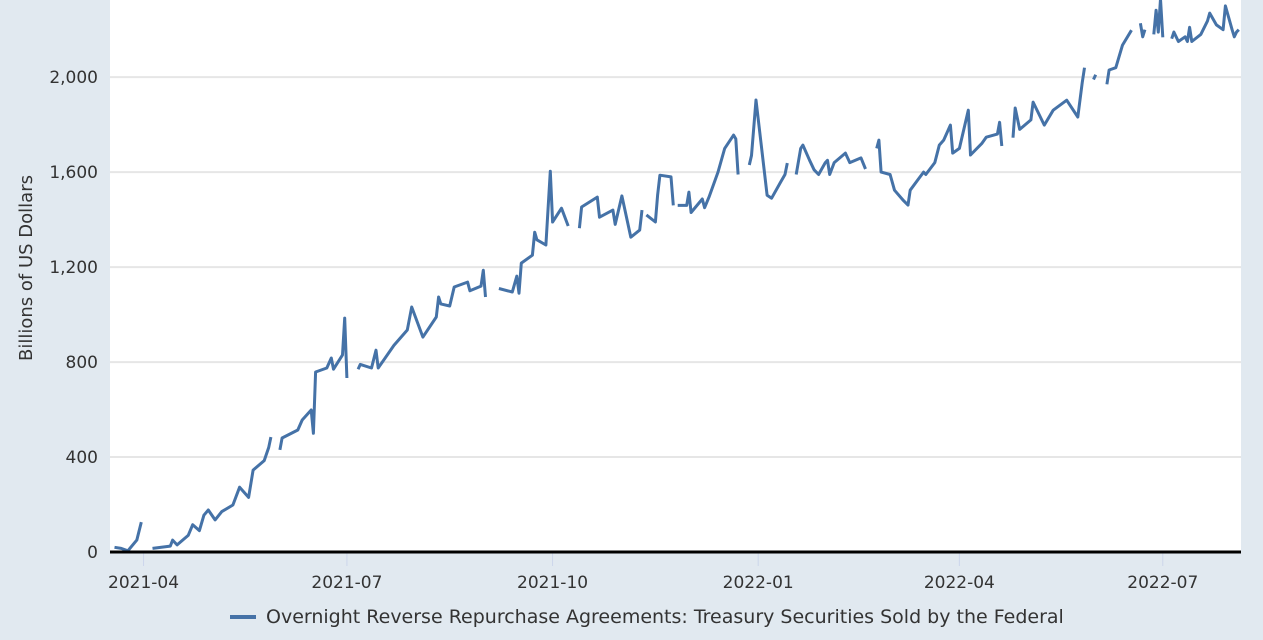  Describe the element at coordinates (758, 583) in the screenshot. I see `x-tick-label: 2022-01` at that location.